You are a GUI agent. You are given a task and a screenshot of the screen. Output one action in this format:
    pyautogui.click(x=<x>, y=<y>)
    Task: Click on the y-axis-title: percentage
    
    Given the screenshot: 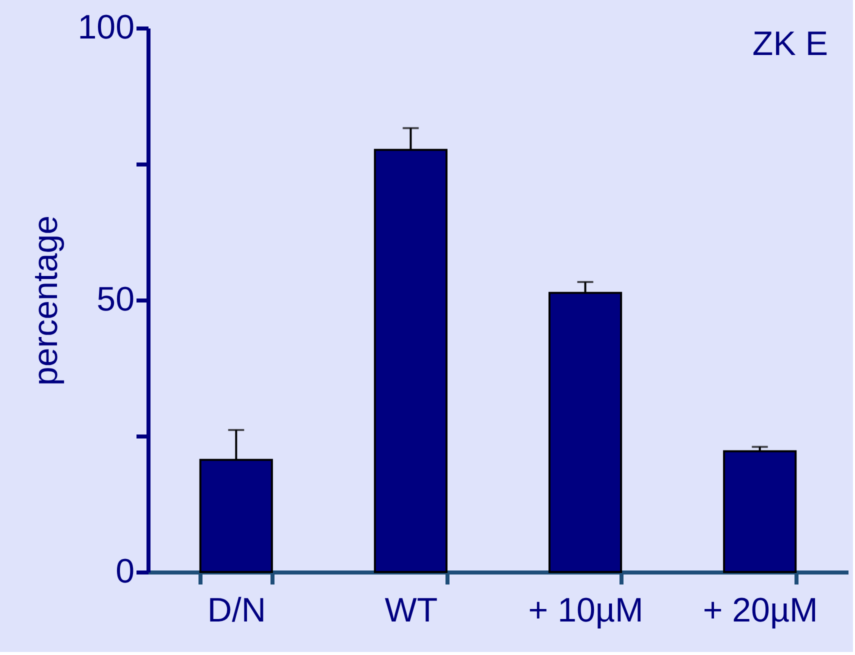 What is the action you would take?
    pyautogui.click(x=45, y=300)
    